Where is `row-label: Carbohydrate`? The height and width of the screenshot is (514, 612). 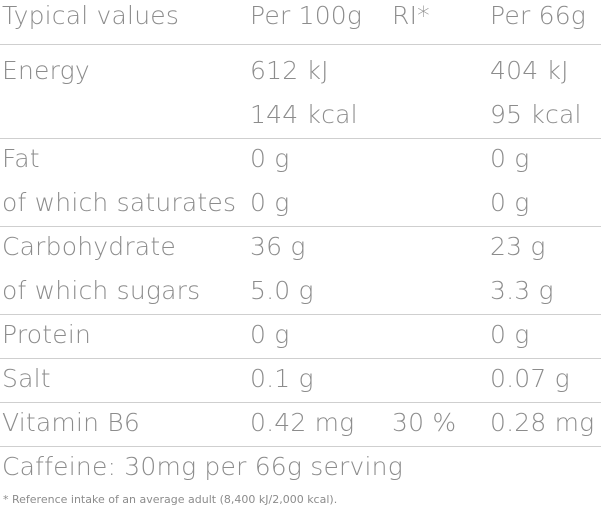 row-label: Carbohydrate is located at coordinates (89, 246).